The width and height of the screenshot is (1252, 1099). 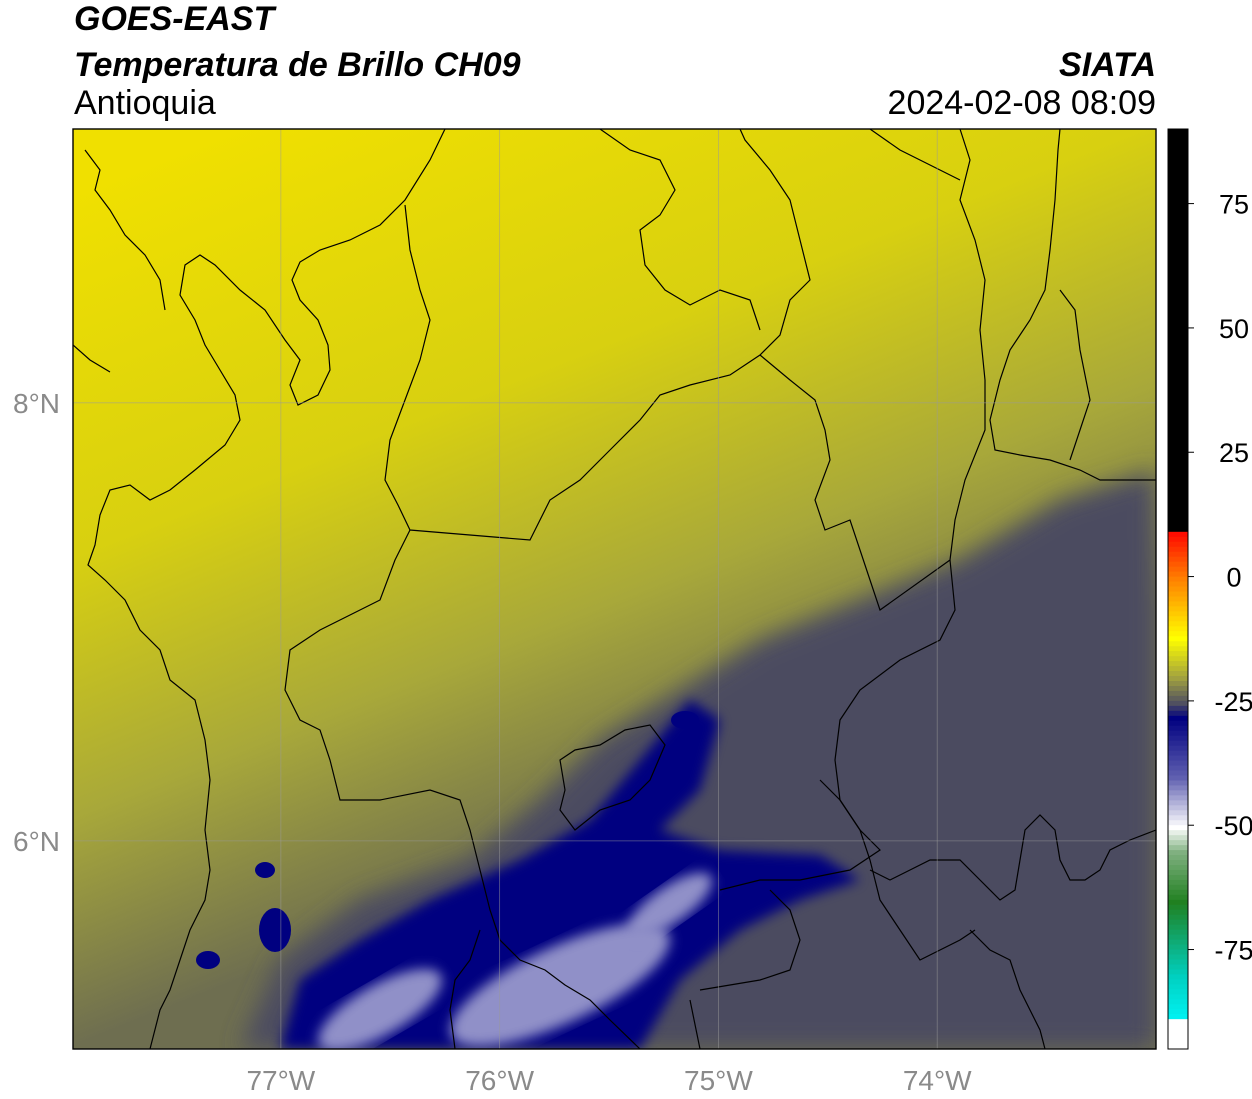 I want to click on colorbar-tick-label: -25, so click(x=1233, y=702).